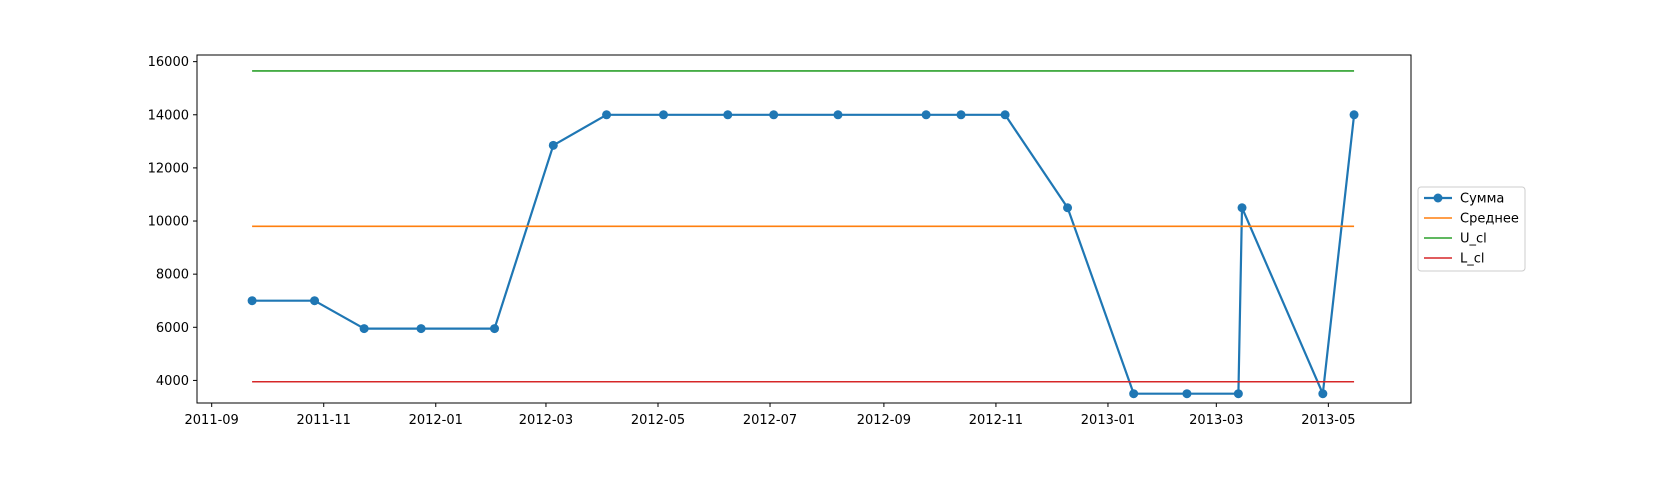  I want to click on x-tick-label: 2012-03, so click(546, 420).